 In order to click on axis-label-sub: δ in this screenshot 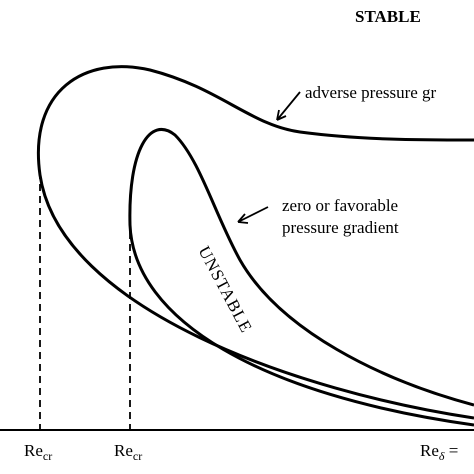, I will do `click(442, 456)`.